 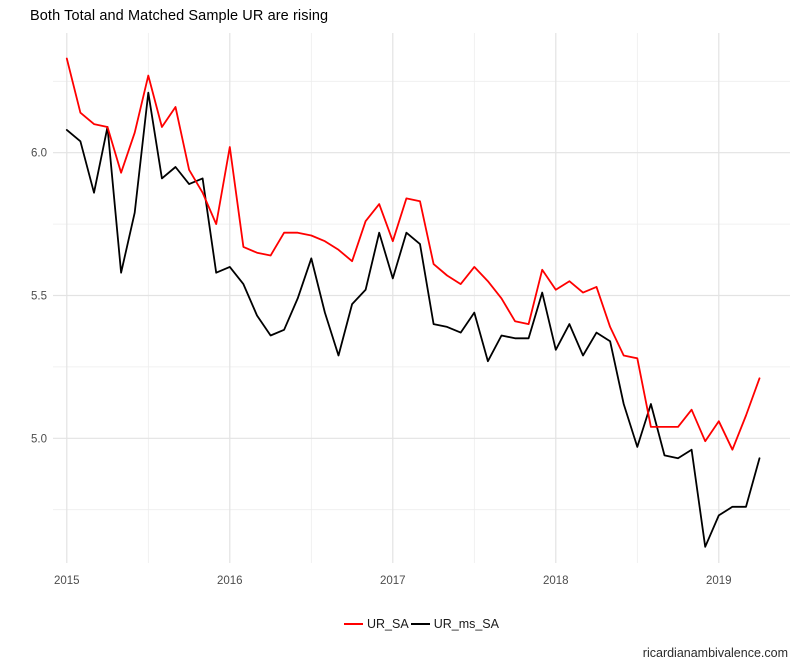 I want to click on chart-legend: UR_SA UR_ms_SA, so click(x=421, y=624).